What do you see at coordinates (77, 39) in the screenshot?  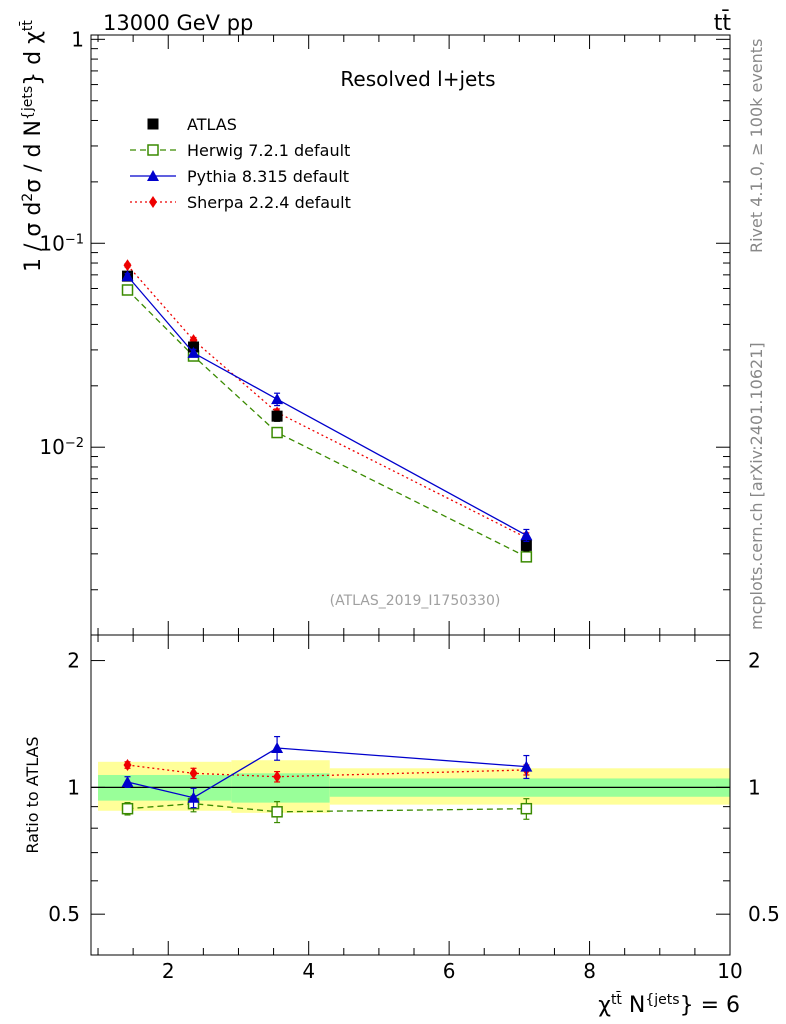 I see `main-y-tick-label: 1` at bounding box center [77, 39].